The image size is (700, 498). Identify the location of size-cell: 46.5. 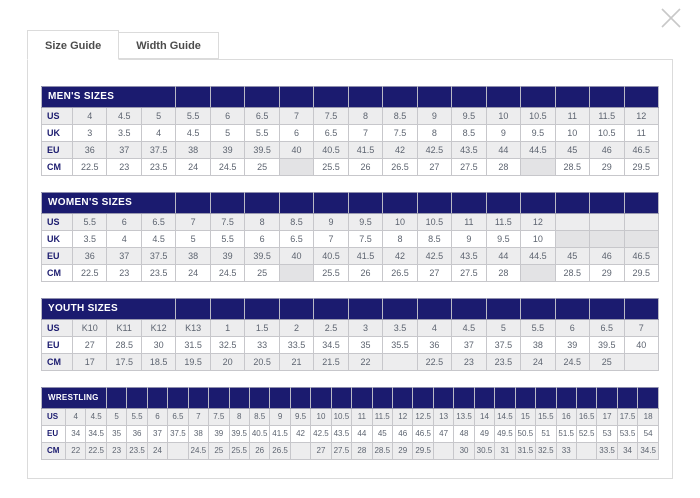
(423, 434).